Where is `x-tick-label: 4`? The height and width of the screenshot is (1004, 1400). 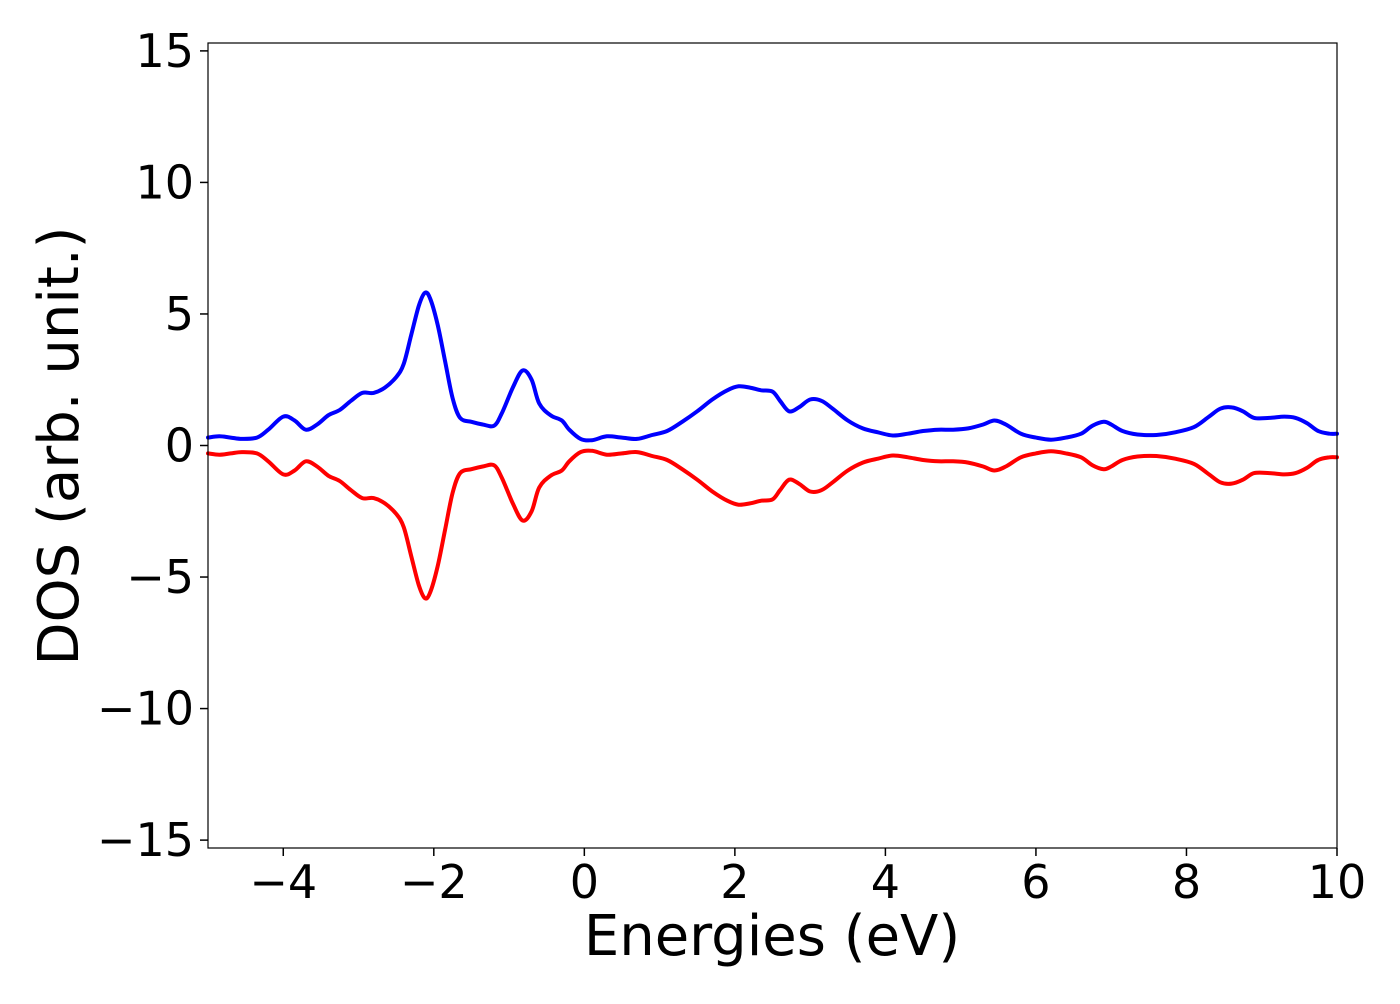 x-tick-label: 4 is located at coordinates (885, 882).